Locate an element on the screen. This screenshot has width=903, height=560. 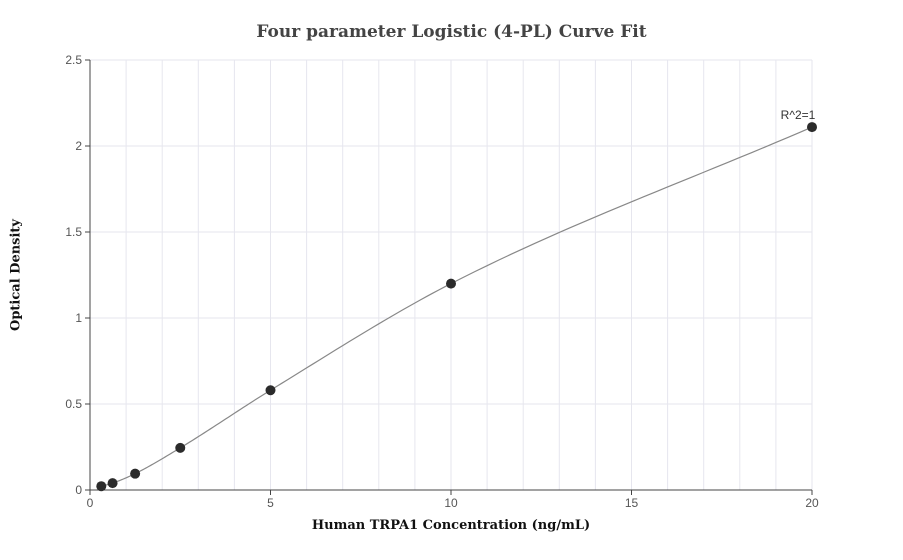
chart-title: Four parameter Logistic (4-PL) Curve Fit is located at coordinates (451, 32).